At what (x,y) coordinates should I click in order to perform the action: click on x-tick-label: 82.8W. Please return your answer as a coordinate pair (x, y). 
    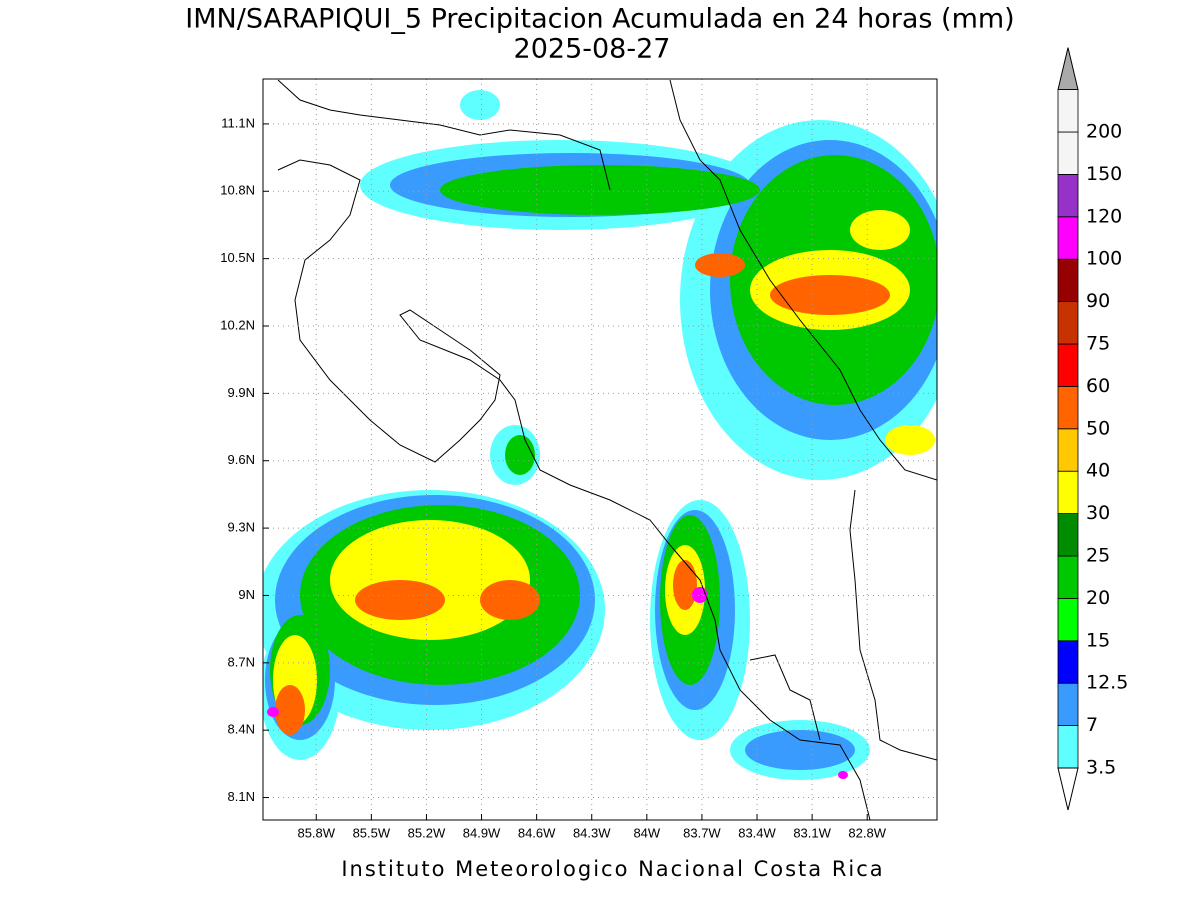
    Looking at the image, I should click on (867, 832).